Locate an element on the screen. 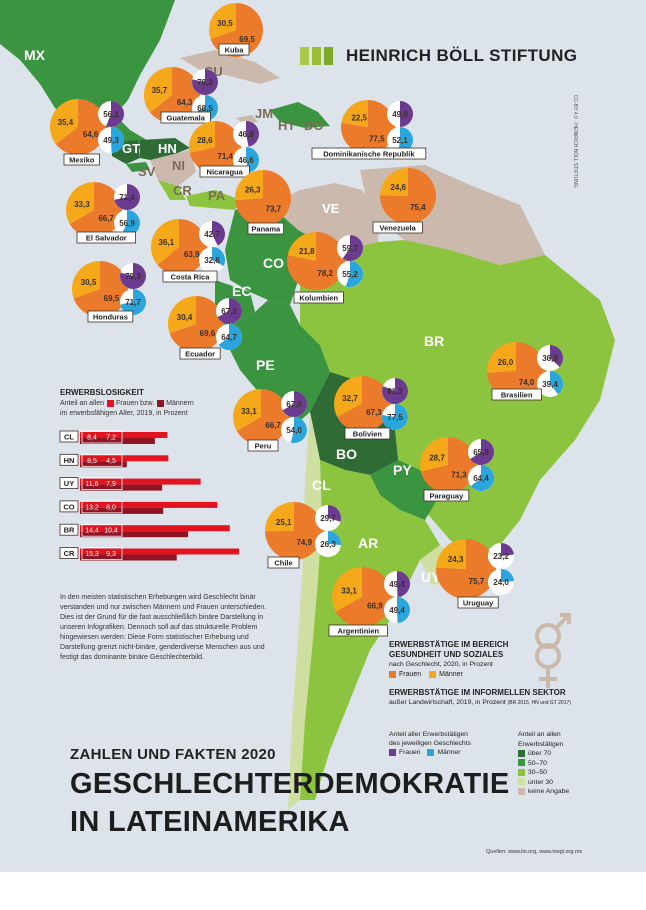 The width and height of the screenshot is (646, 910). bar-female-cl is located at coordinates (124, 435).